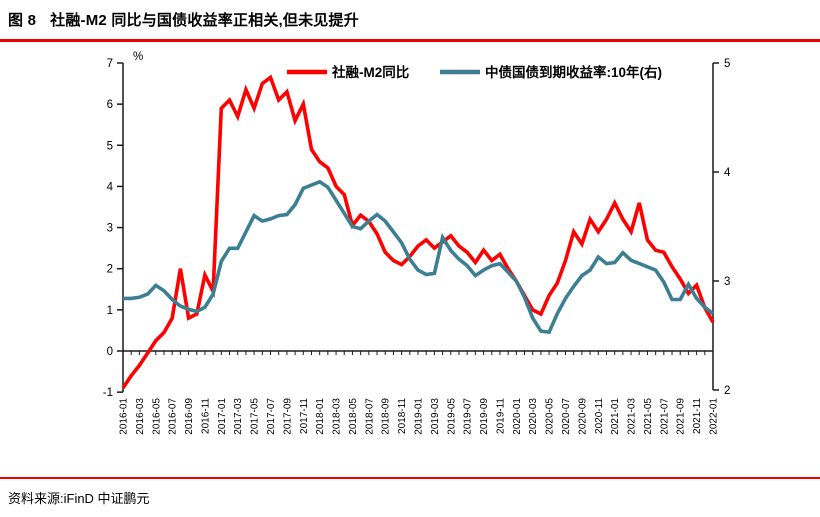 This screenshot has height=517, width=820. Describe the element at coordinates (255, 416) in the screenshot. I see `x-axis-tick-label: 2017-05` at that location.